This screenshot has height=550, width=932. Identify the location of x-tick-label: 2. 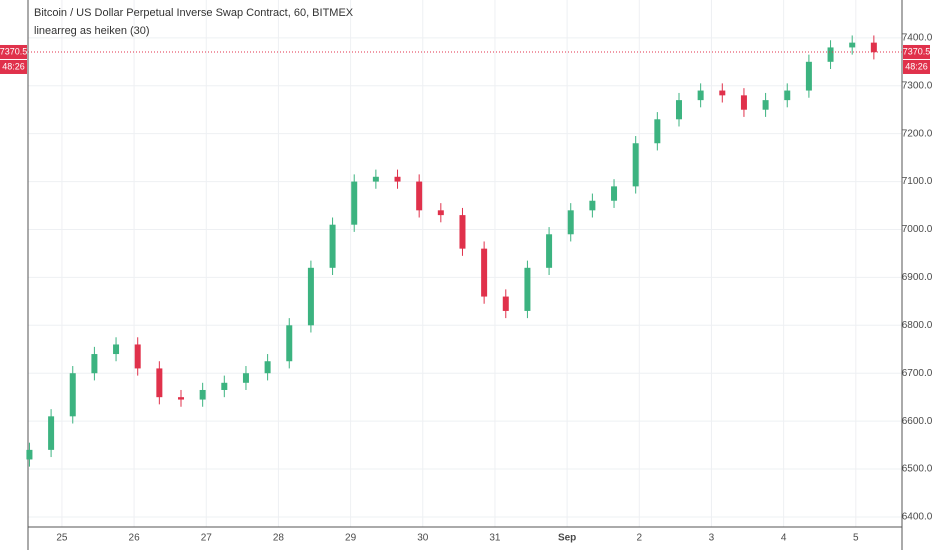
(640, 538).